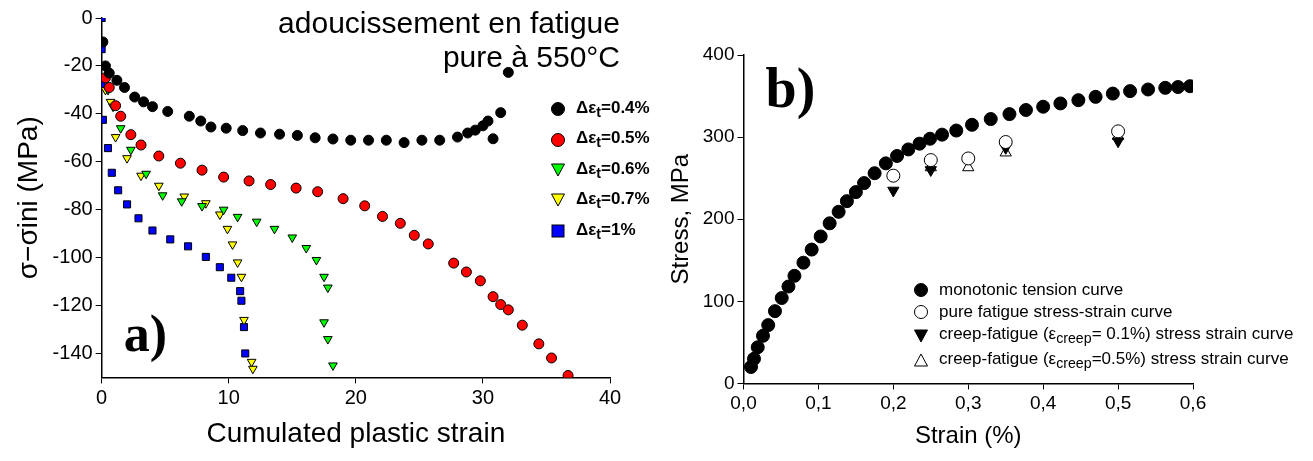 Image resolution: width=1313 pixels, height=461 pixels. What do you see at coordinates (610, 396) in the screenshot?
I see `x-tick-label: 40` at bounding box center [610, 396].